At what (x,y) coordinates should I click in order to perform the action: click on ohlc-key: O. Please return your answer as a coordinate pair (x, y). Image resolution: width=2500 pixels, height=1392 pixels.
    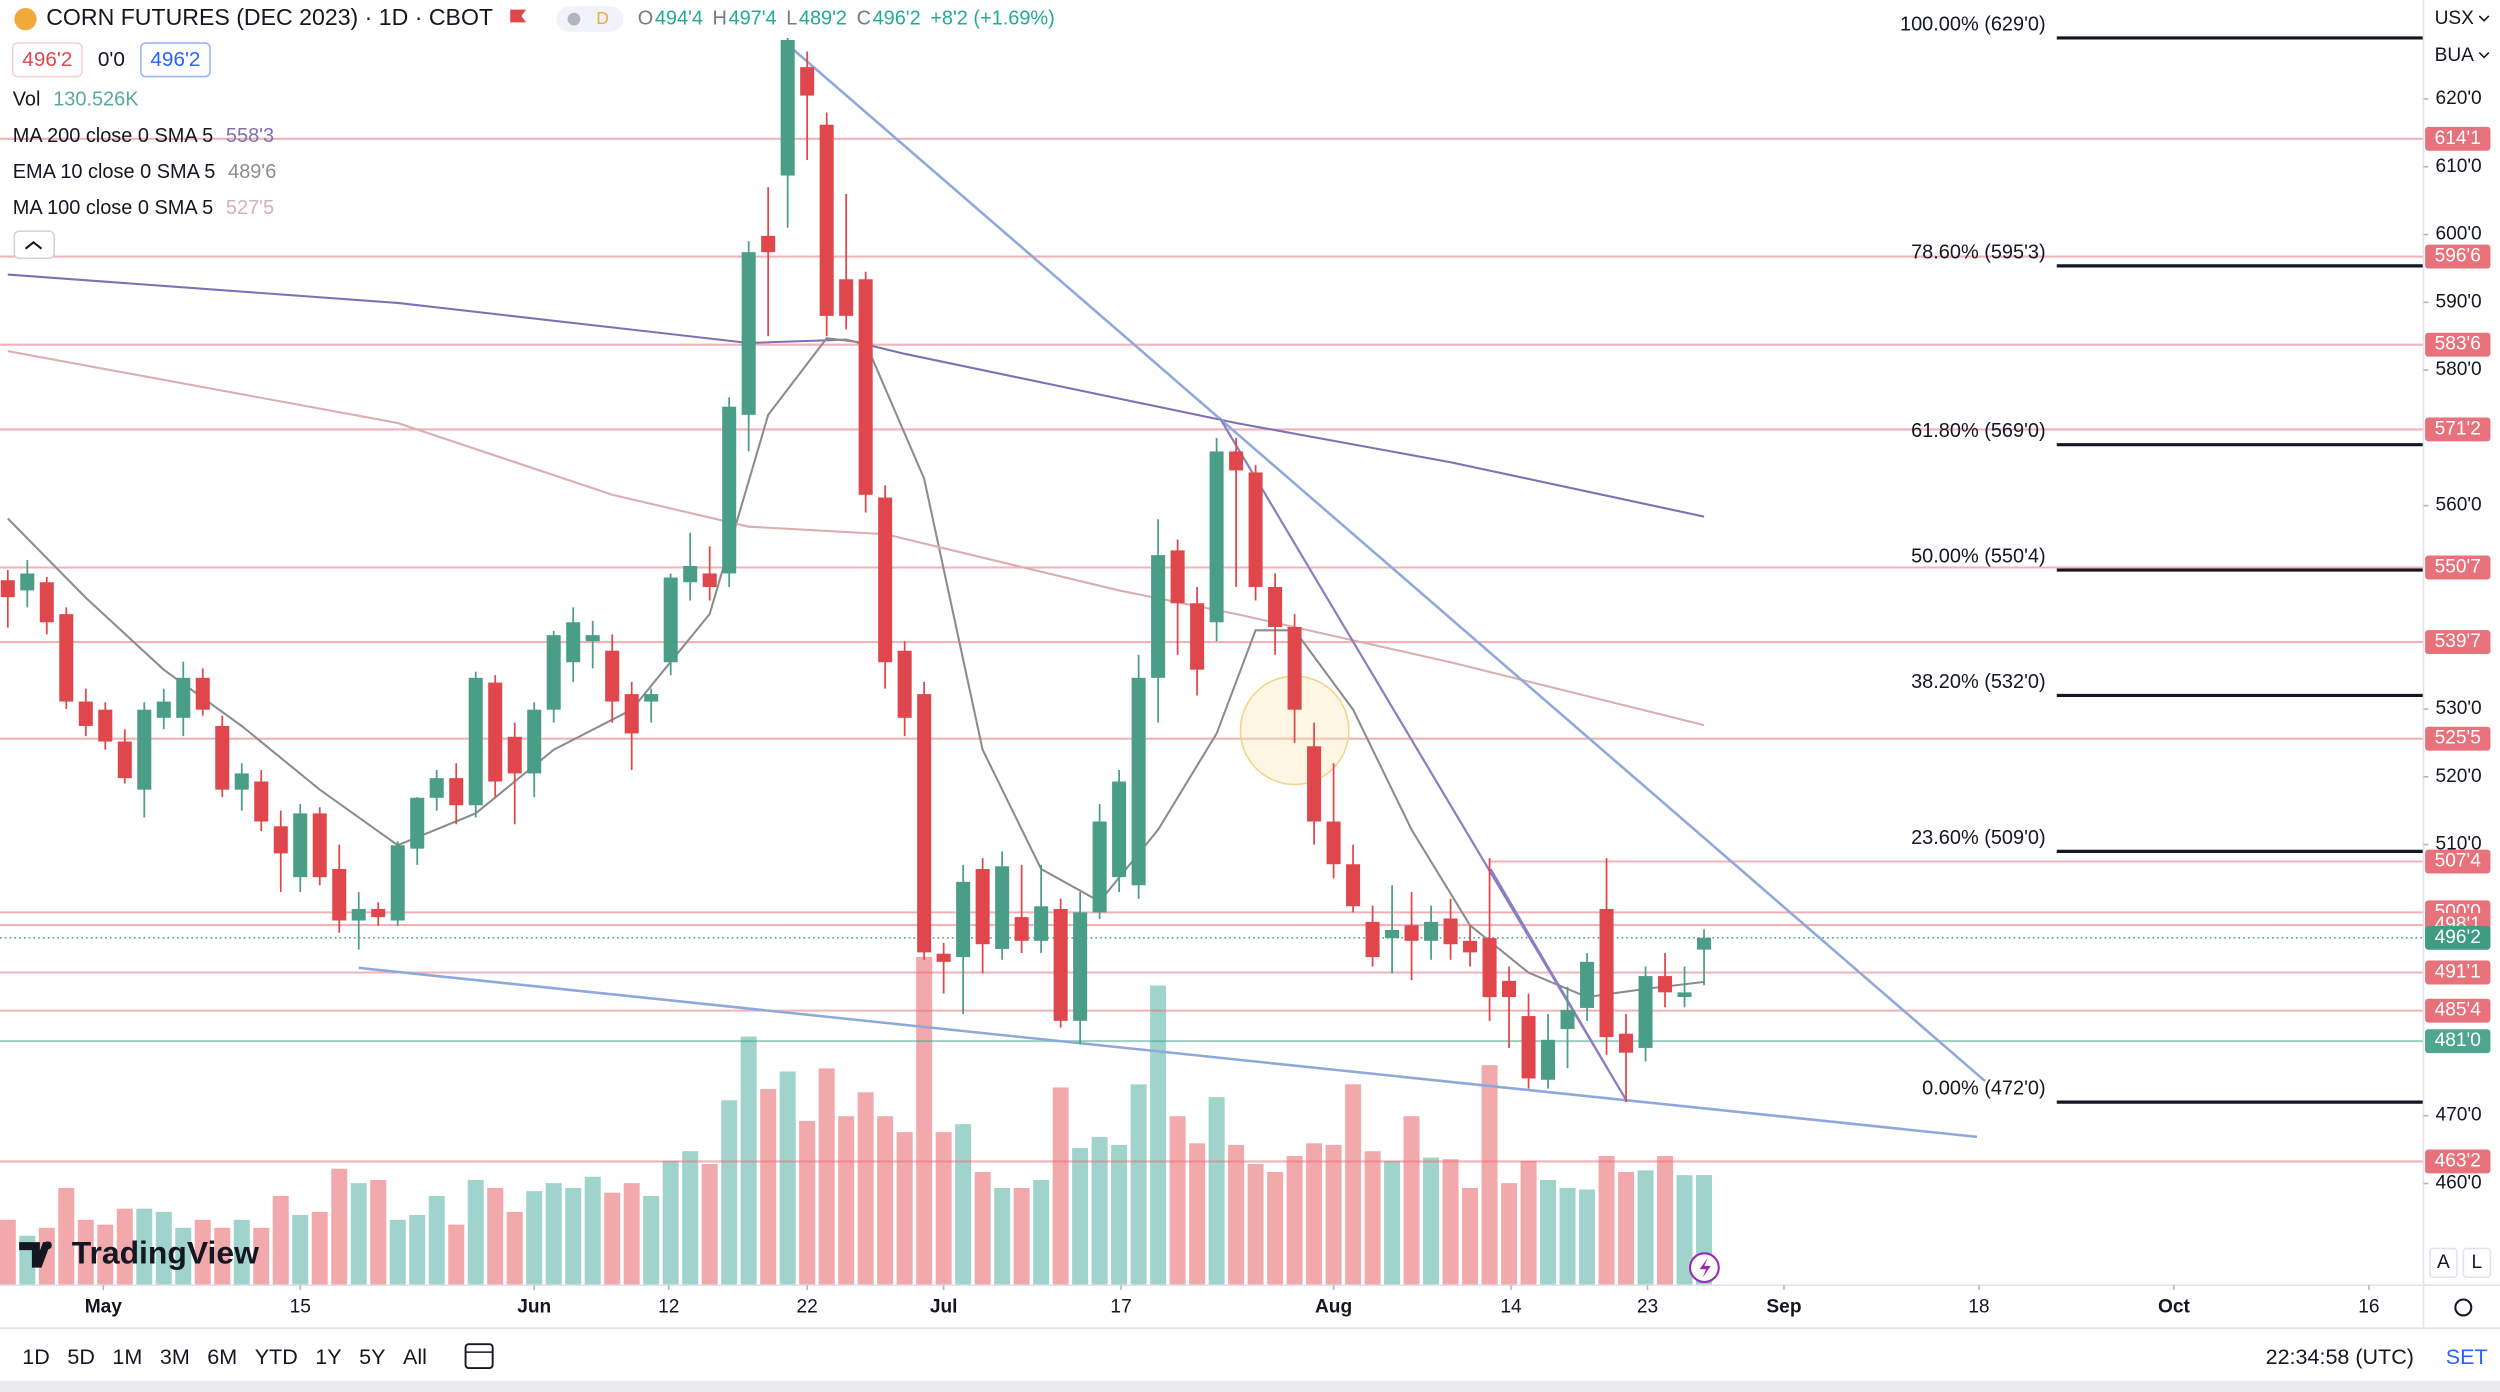
    Looking at the image, I should click on (645, 18).